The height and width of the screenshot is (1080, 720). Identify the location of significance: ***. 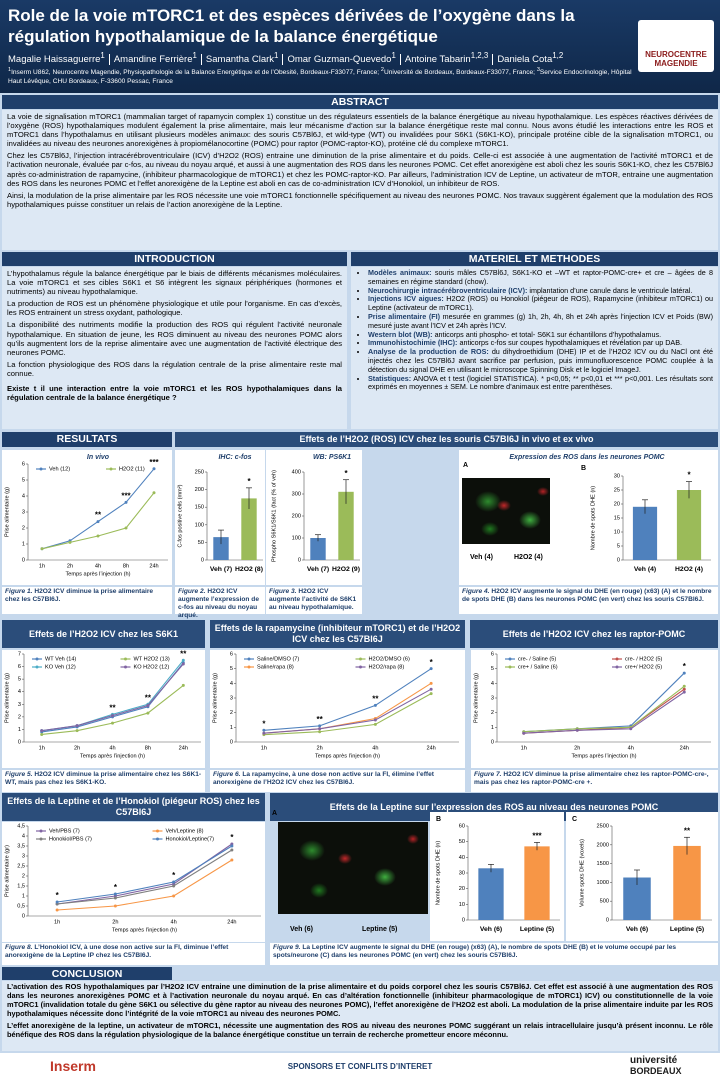
(126, 496).